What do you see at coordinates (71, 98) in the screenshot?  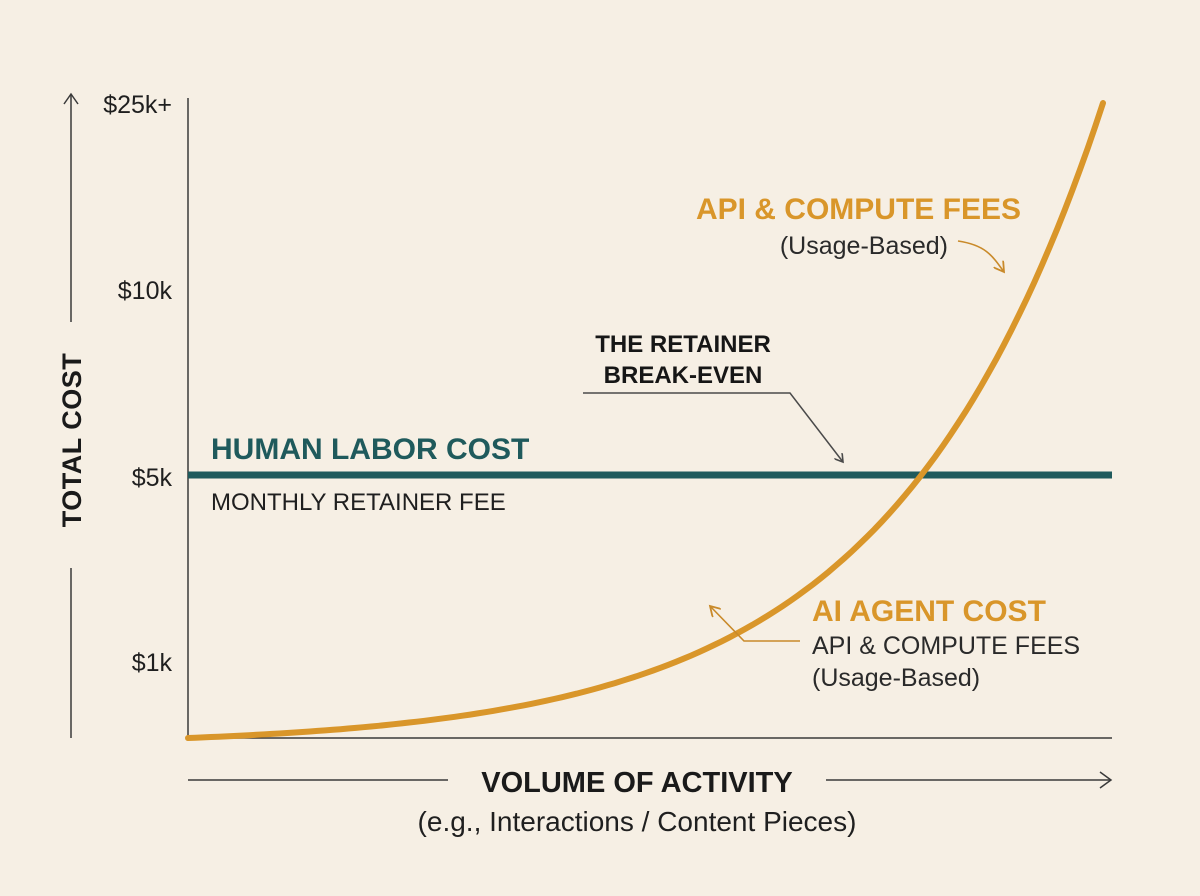 I see `y-axis-arrow-head` at bounding box center [71, 98].